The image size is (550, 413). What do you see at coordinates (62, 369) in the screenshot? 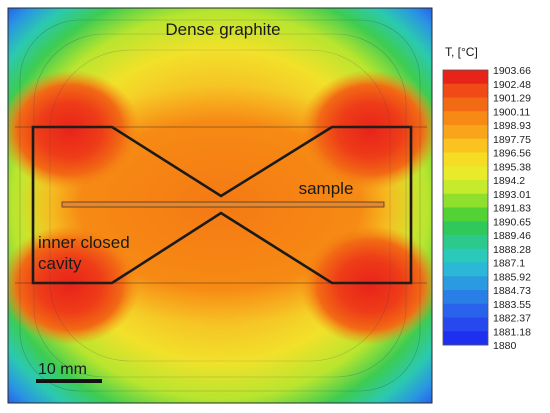
I see `scale-label: 10 mm` at bounding box center [62, 369].